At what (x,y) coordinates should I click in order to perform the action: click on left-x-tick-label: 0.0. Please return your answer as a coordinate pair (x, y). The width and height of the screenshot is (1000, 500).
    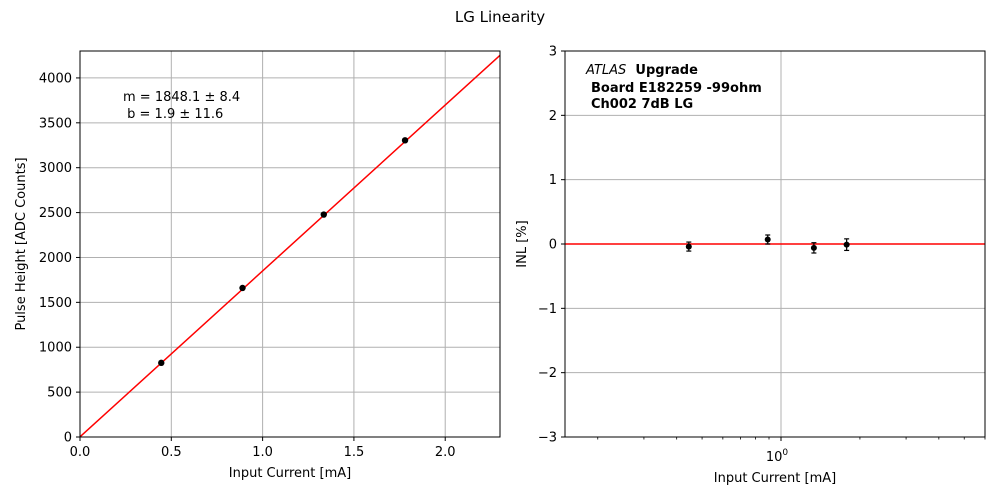
    Looking at the image, I should click on (80, 452).